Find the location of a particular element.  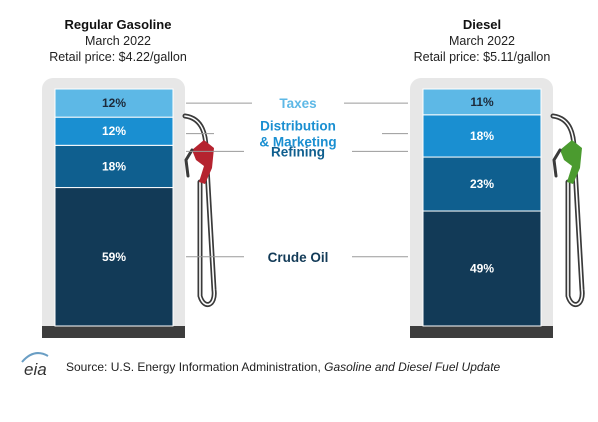

gasoline-hose is located at coordinates (199, 210).